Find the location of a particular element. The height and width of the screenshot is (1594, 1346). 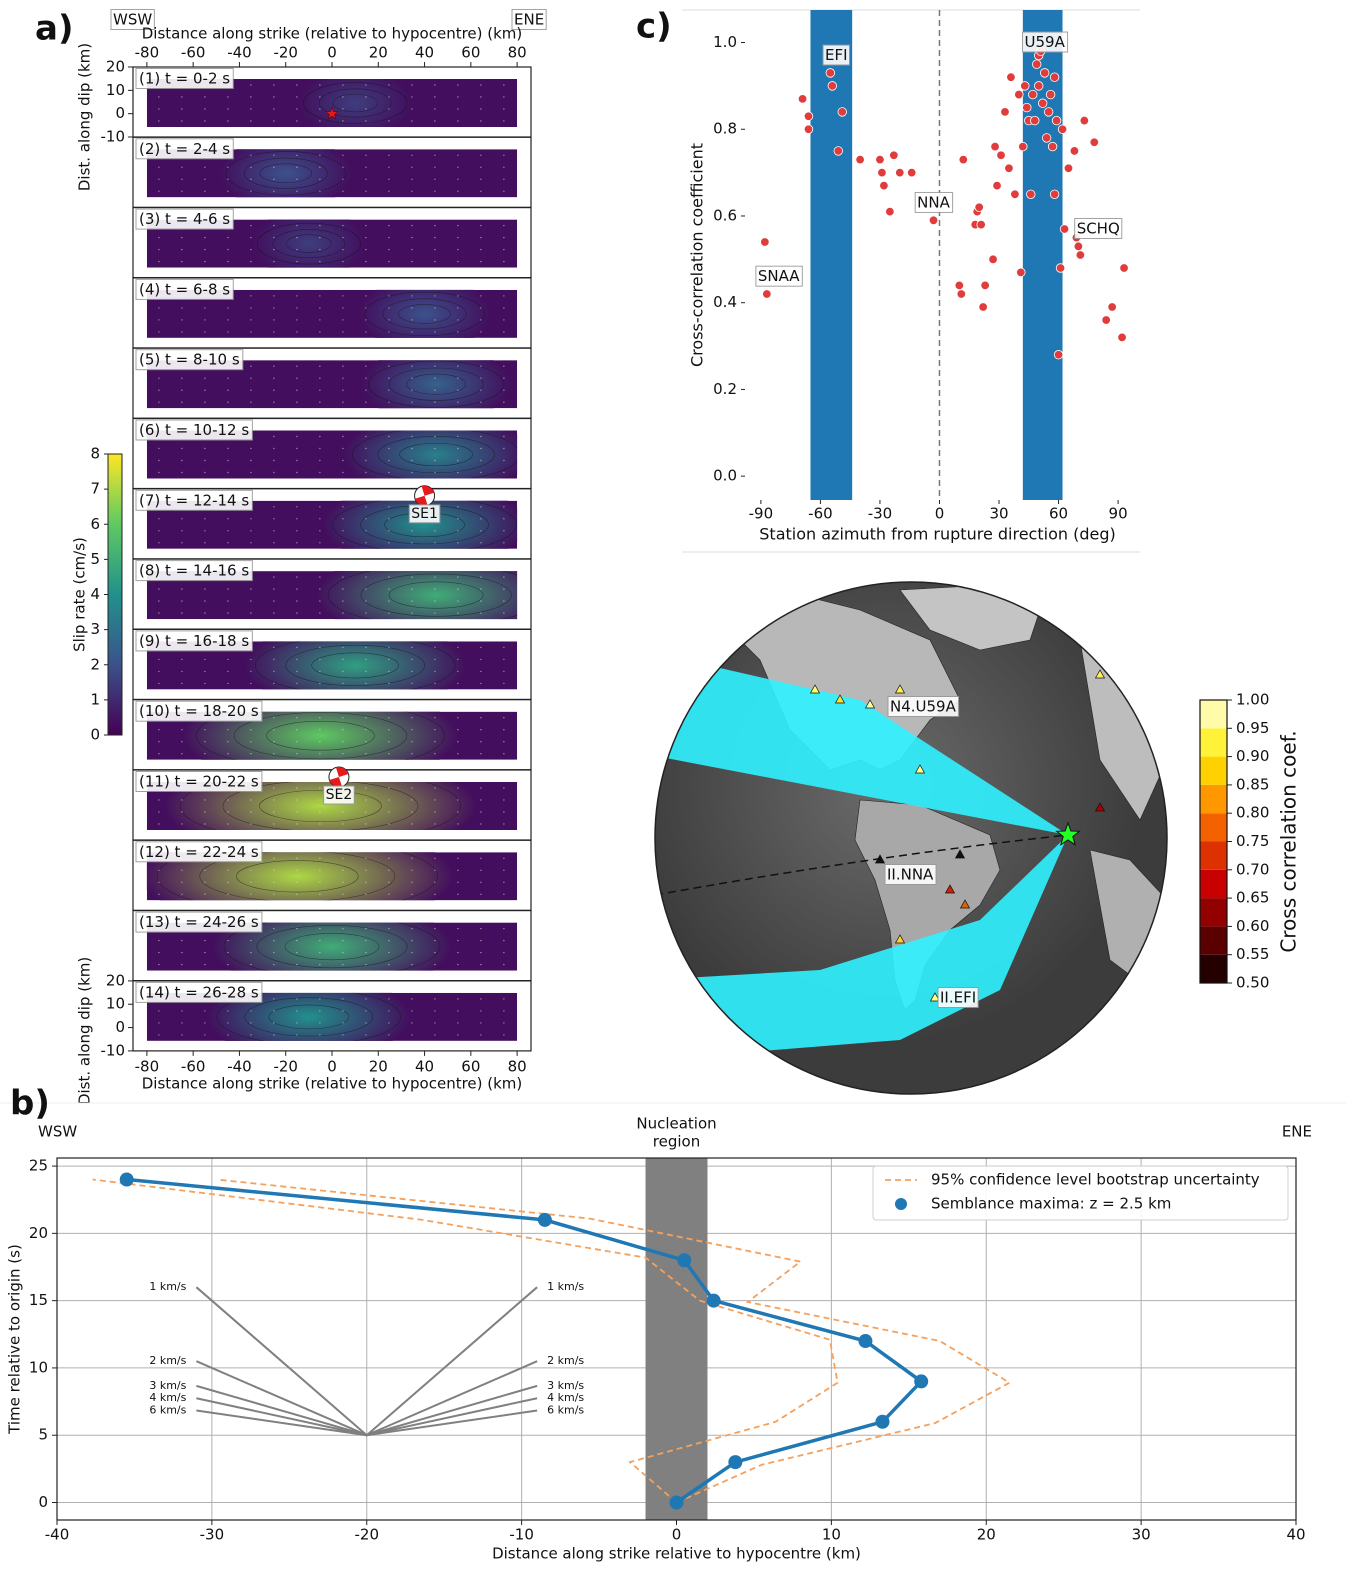

colorbar-tick-label: 1.00 is located at coordinates (1252, 700).